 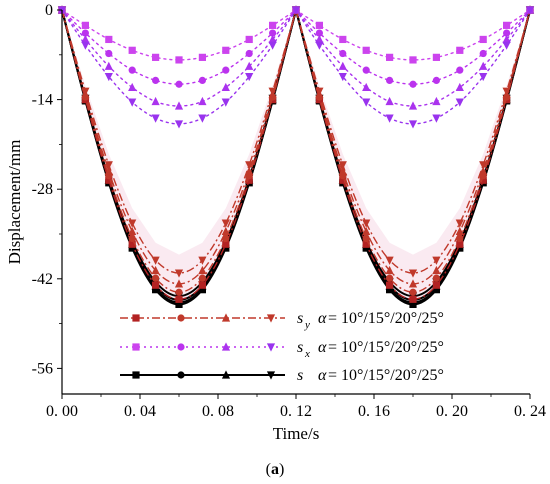 What do you see at coordinates (42, 279) in the screenshot?
I see `y-tick-label: -42` at bounding box center [42, 279].